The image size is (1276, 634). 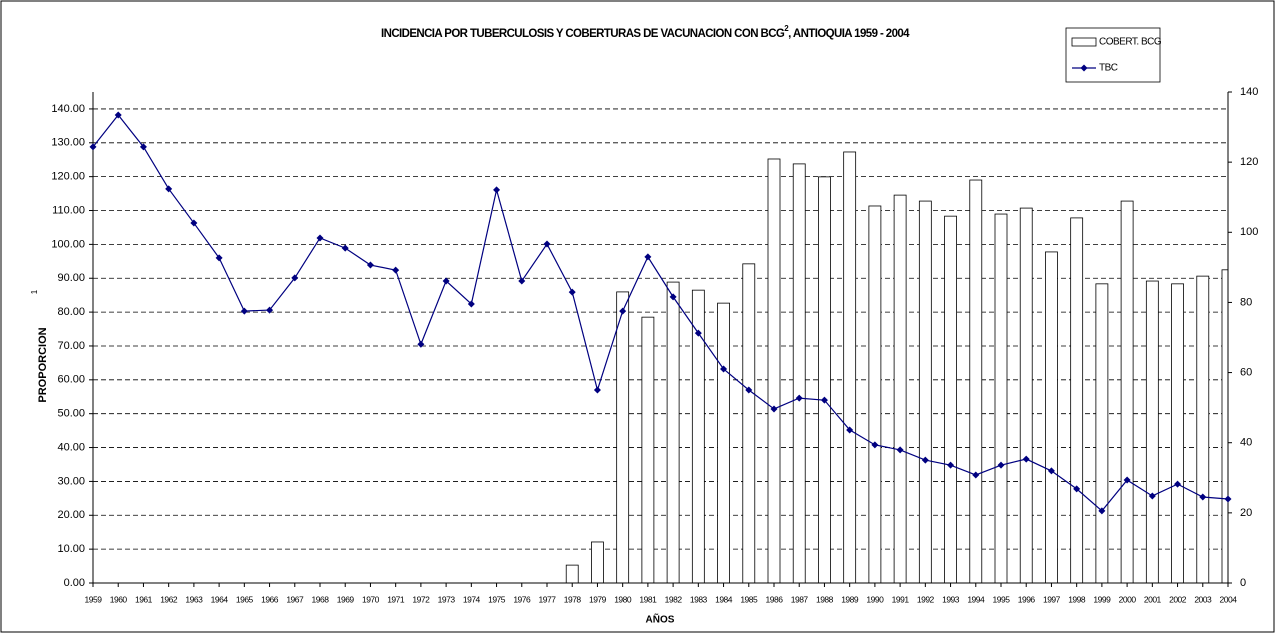 I want to click on y2-tick-label: 0, so click(x=1243, y=583).